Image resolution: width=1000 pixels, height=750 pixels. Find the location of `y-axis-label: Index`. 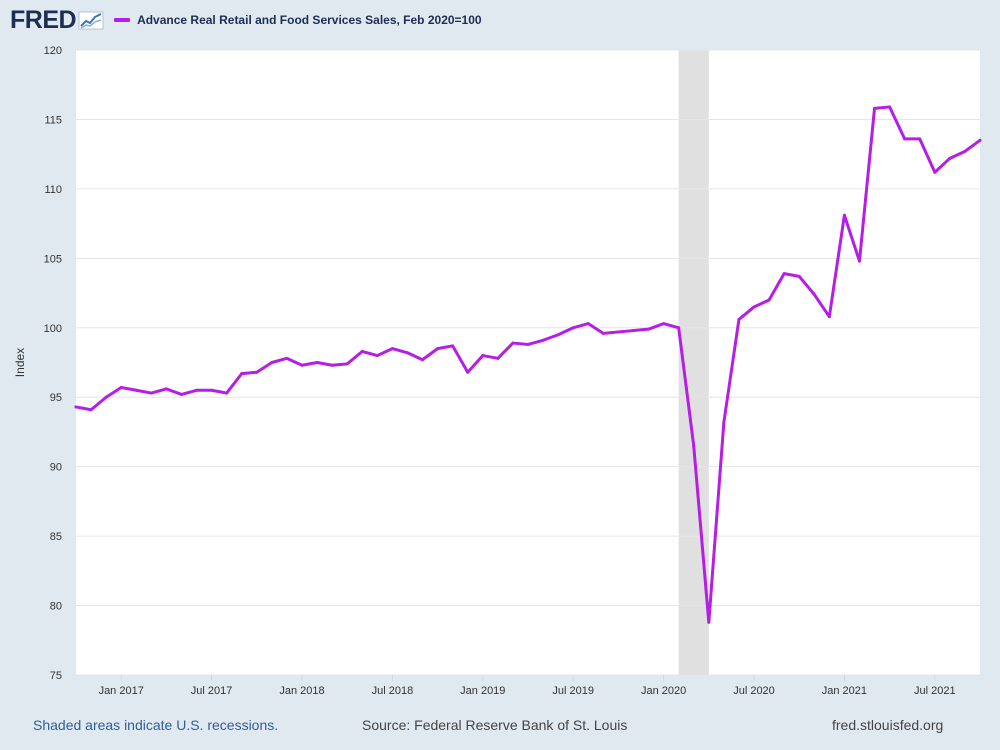

y-axis-label: Index is located at coordinates (20, 362).